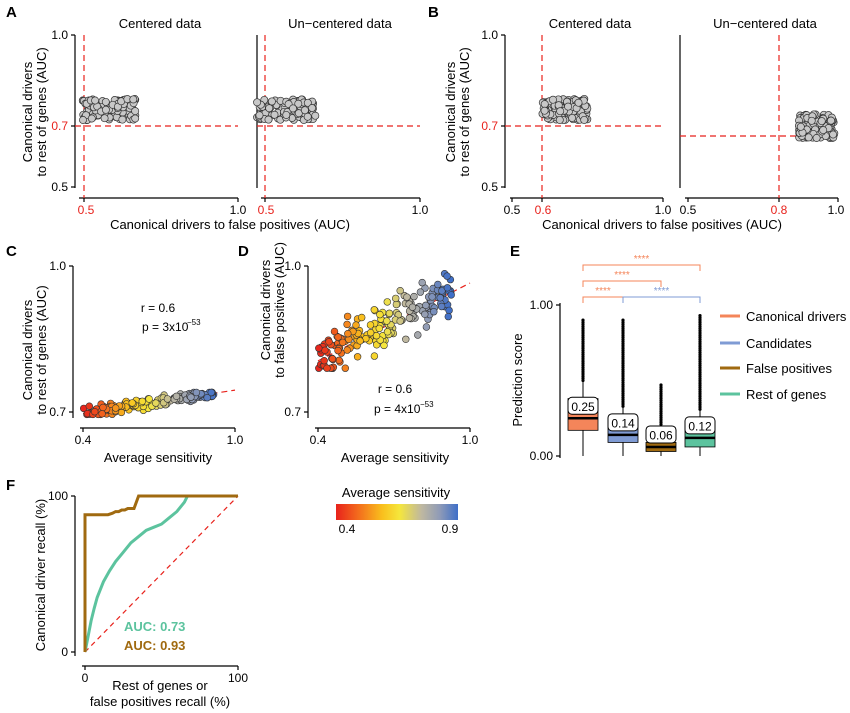 The width and height of the screenshot is (850, 713). I want to click on panel-b1-points, so click(565, 109).